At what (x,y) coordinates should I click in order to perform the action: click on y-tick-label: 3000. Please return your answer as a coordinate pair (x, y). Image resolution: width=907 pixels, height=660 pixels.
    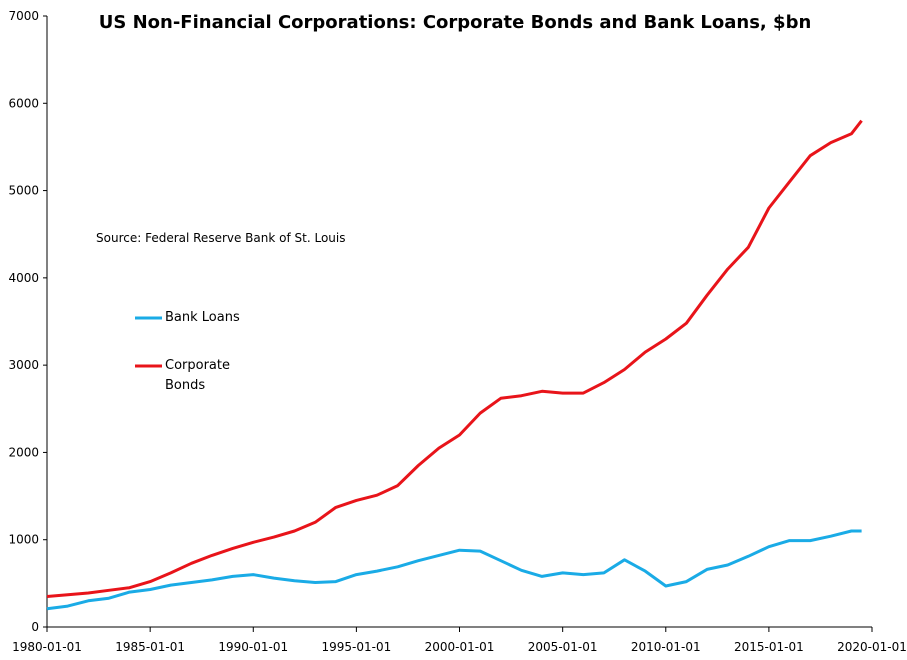
    Looking at the image, I should click on (23, 365).